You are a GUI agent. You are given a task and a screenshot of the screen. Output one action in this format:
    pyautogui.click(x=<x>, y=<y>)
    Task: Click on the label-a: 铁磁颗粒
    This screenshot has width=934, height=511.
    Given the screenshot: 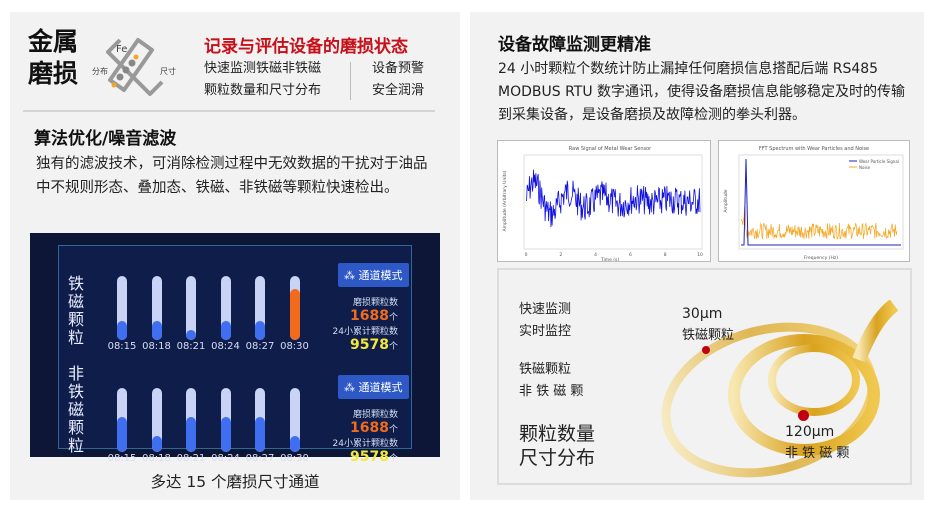 What is the action you would take?
    pyautogui.click(x=708, y=335)
    